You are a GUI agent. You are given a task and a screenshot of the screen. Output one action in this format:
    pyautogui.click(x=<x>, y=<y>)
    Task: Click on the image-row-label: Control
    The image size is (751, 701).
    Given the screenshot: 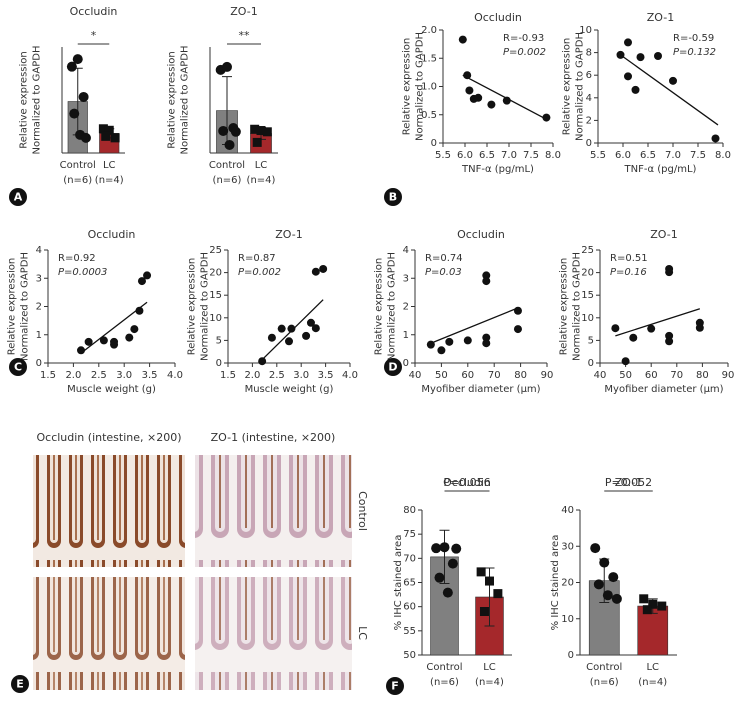 What is the action you would take?
    pyautogui.click(x=362, y=511)
    